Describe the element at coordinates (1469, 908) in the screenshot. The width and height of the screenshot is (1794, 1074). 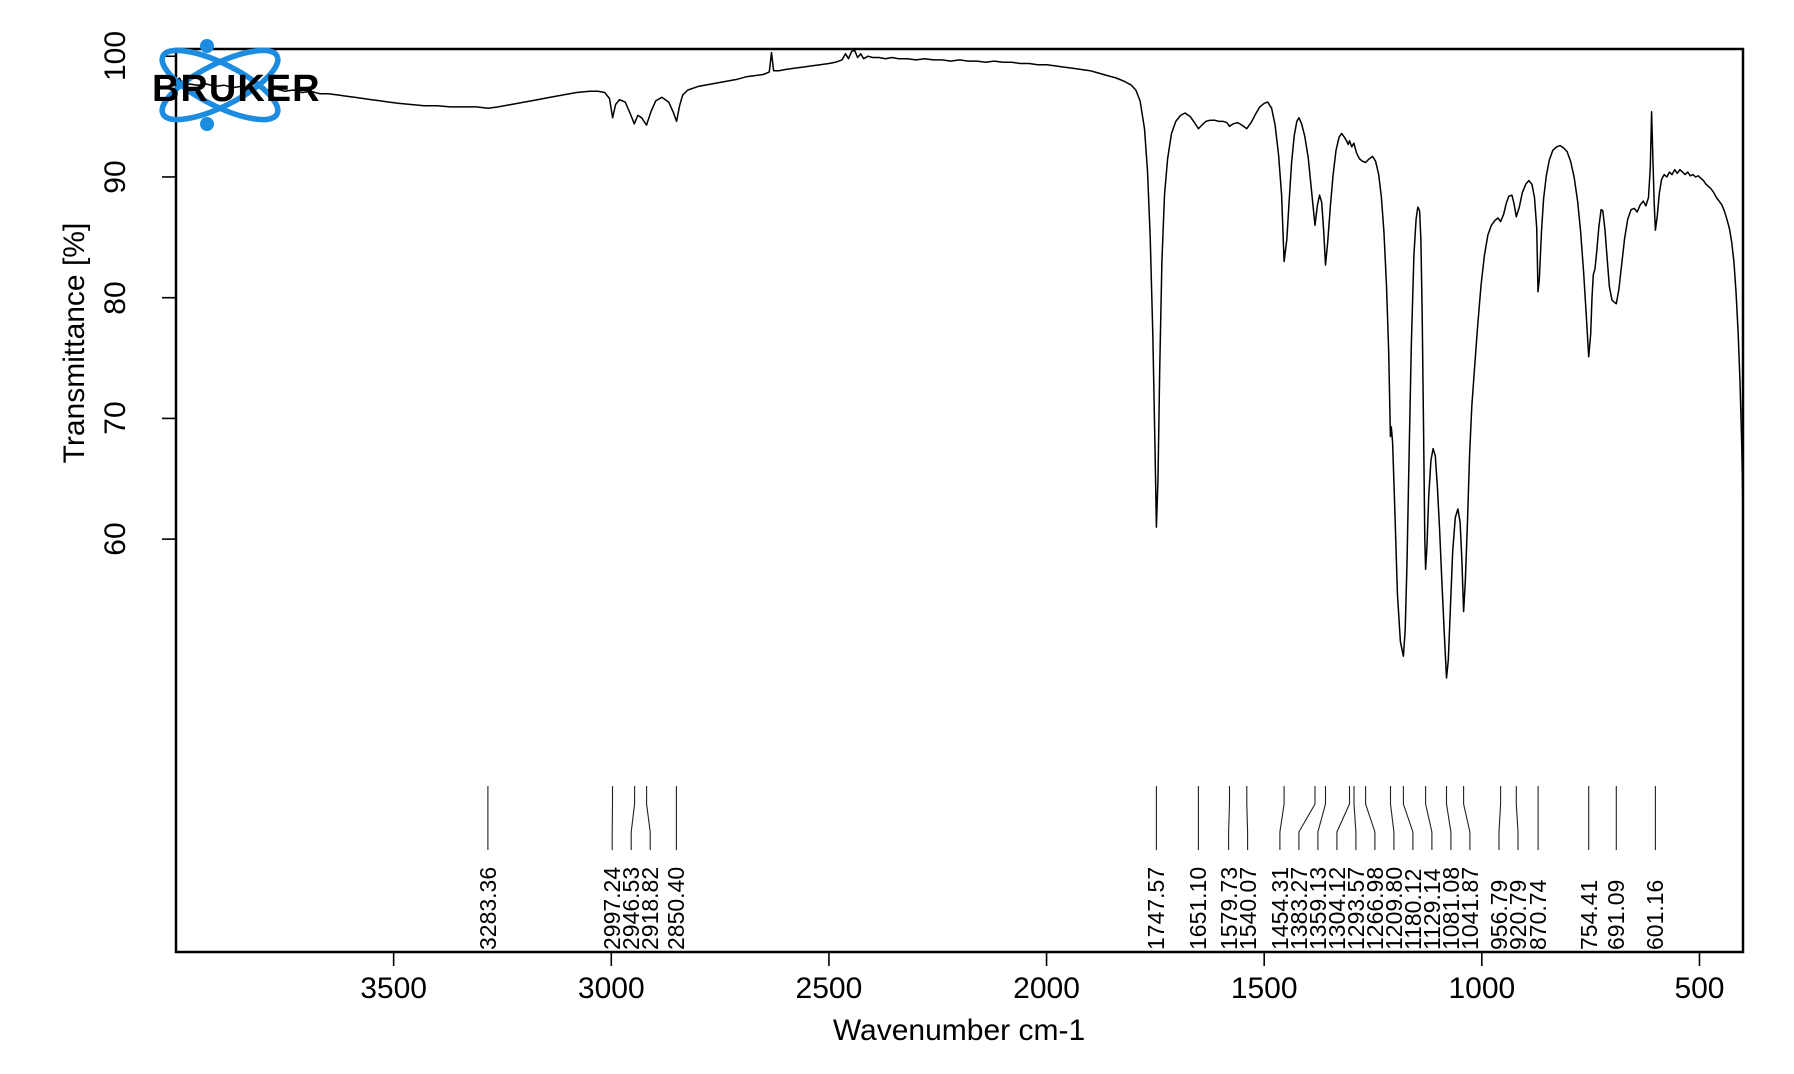
I see `peak-label: 1041.87` at that location.